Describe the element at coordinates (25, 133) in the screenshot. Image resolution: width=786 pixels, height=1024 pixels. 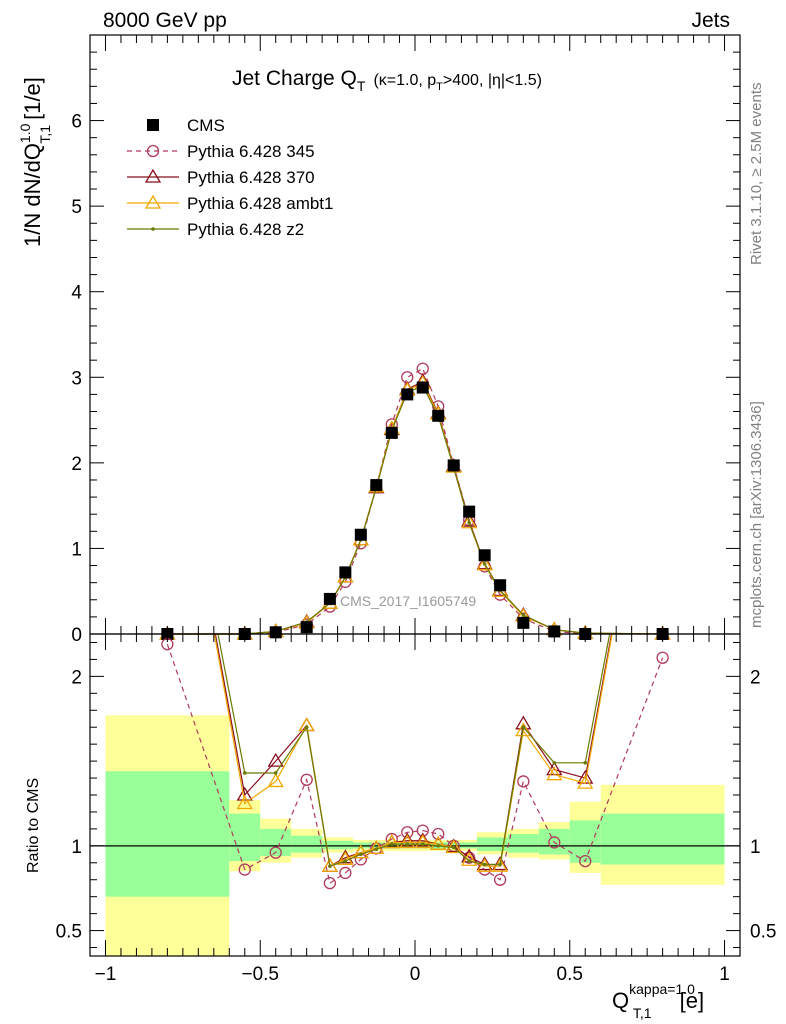
I see `ylabel-top-sup: 1.0` at that location.